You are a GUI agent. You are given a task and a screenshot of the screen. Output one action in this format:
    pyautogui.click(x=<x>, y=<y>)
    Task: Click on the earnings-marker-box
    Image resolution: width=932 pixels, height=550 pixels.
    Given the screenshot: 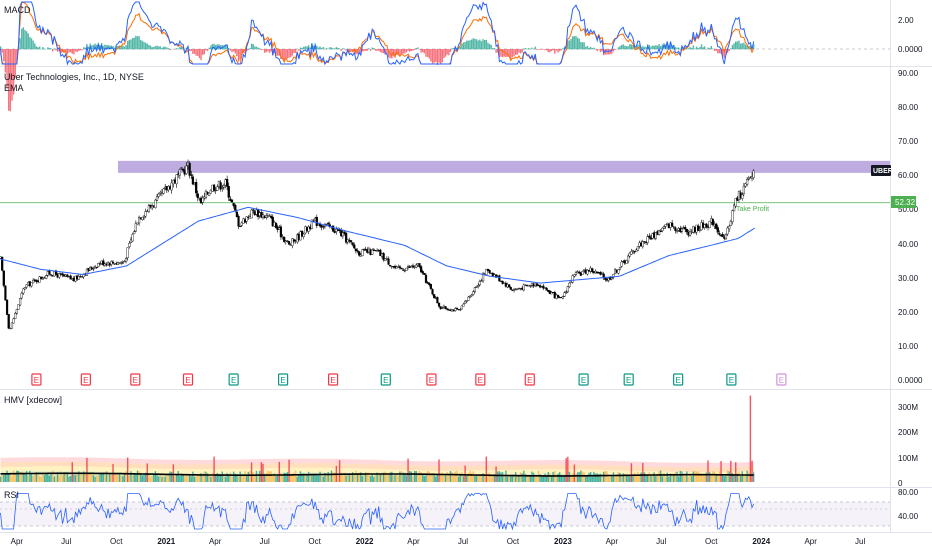 What is the action you would take?
    pyautogui.click(x=333, y=379)
    